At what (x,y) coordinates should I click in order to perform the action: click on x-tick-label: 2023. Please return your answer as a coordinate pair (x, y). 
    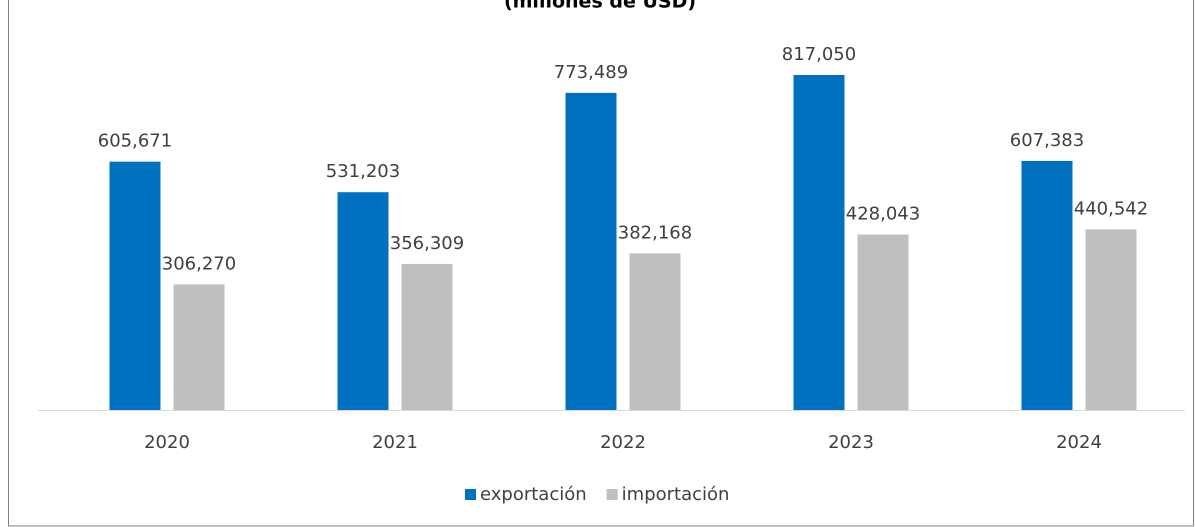
    Looking at the image, I should click on (851, 442).